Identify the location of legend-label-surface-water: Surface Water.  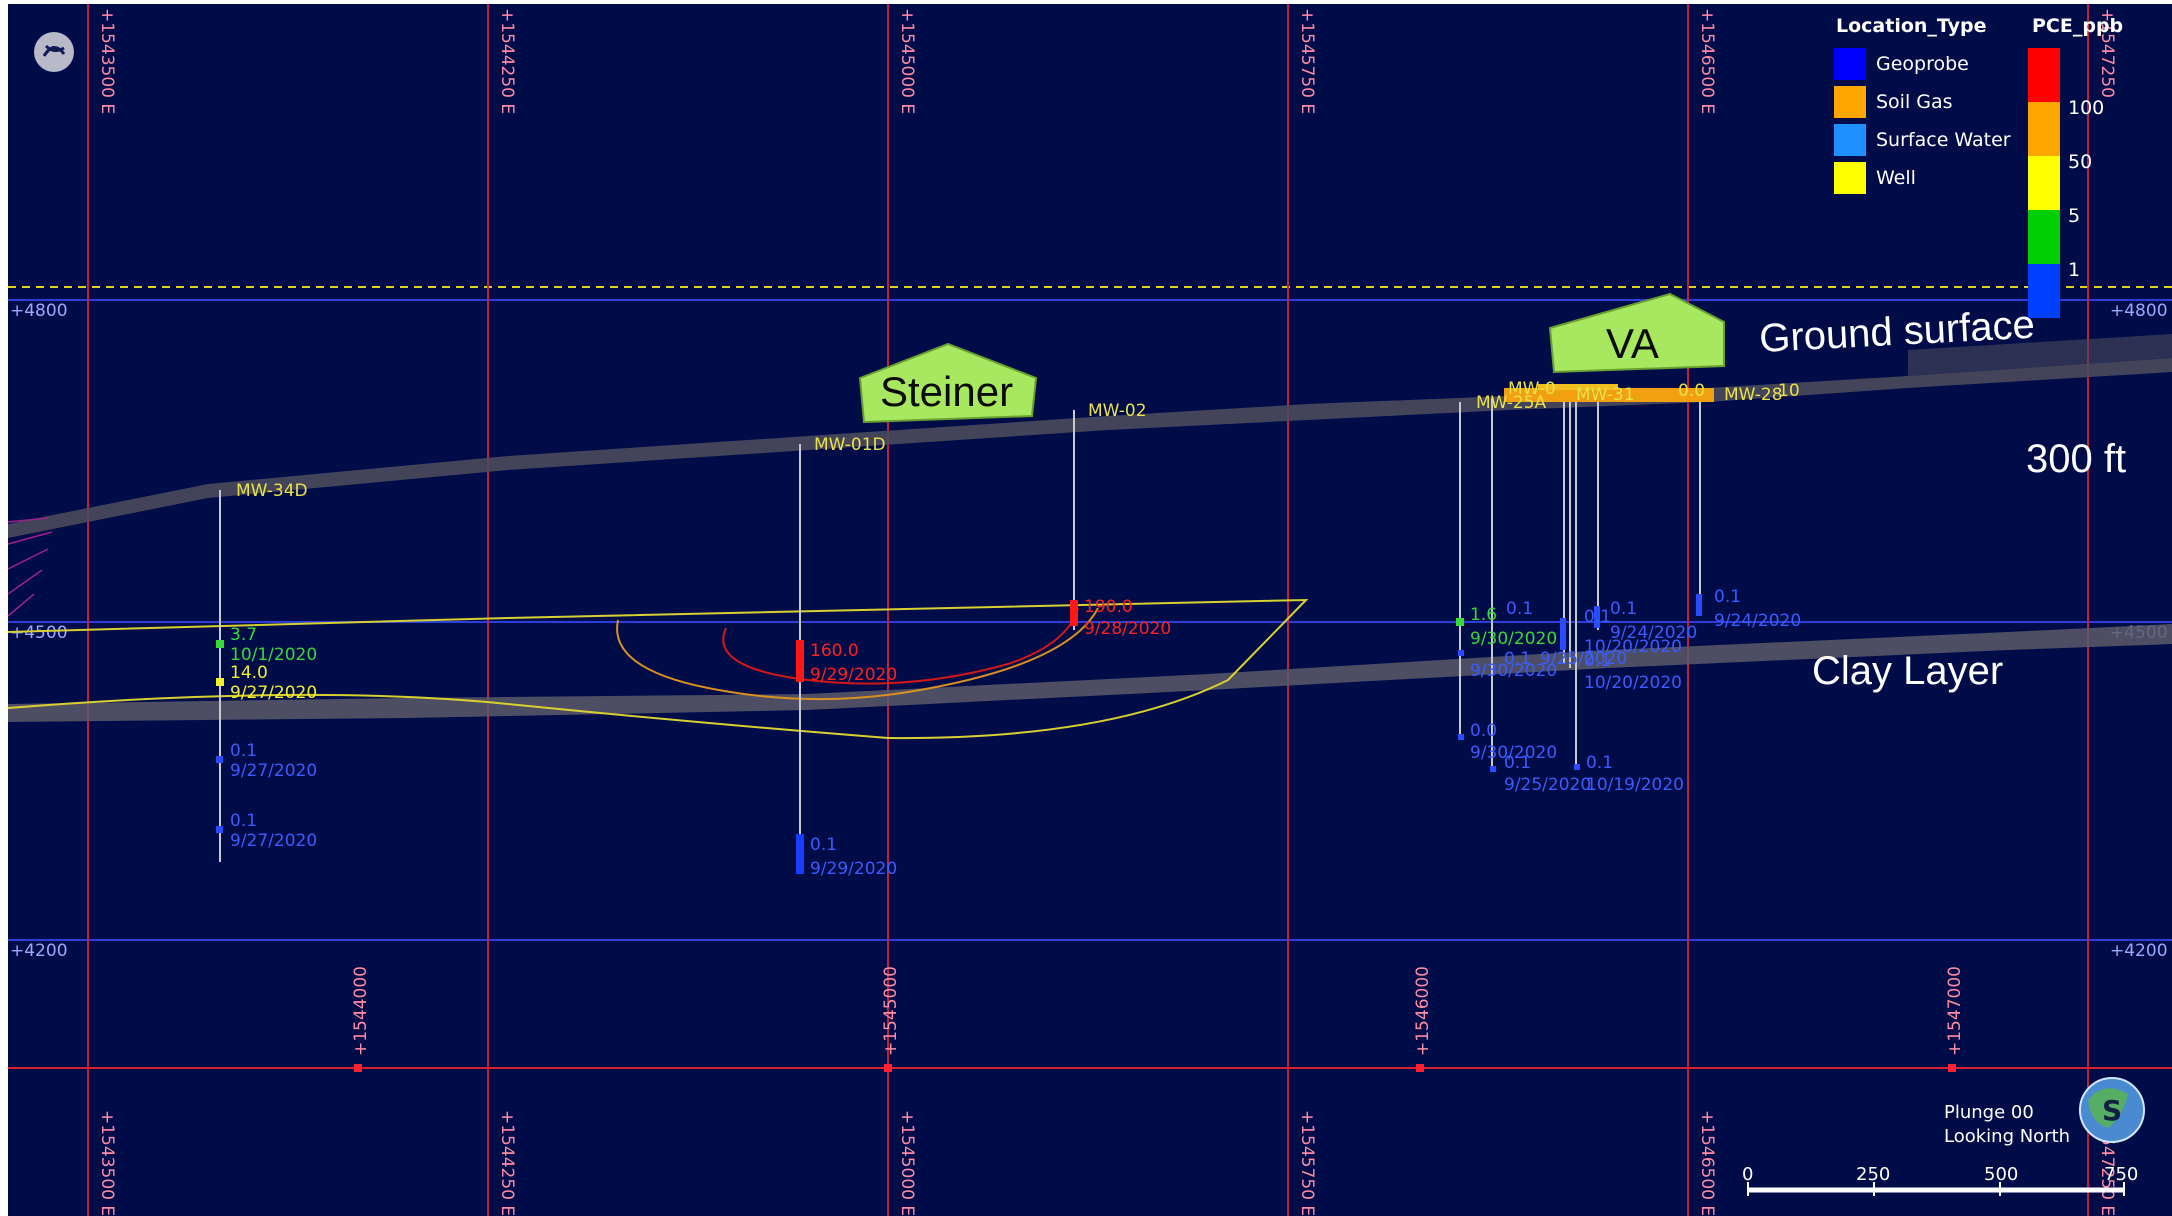
(1943, 140).